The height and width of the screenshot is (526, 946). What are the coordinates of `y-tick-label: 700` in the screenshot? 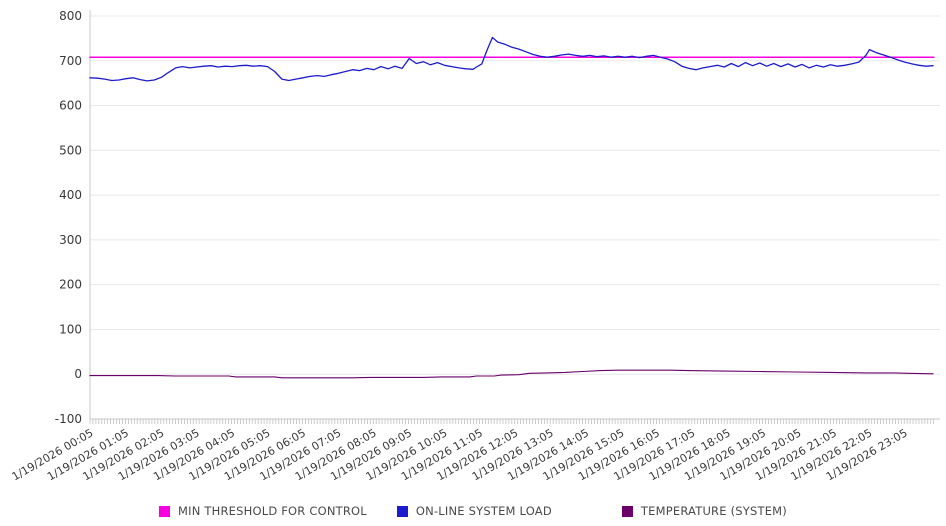 It's located at (70, 61).